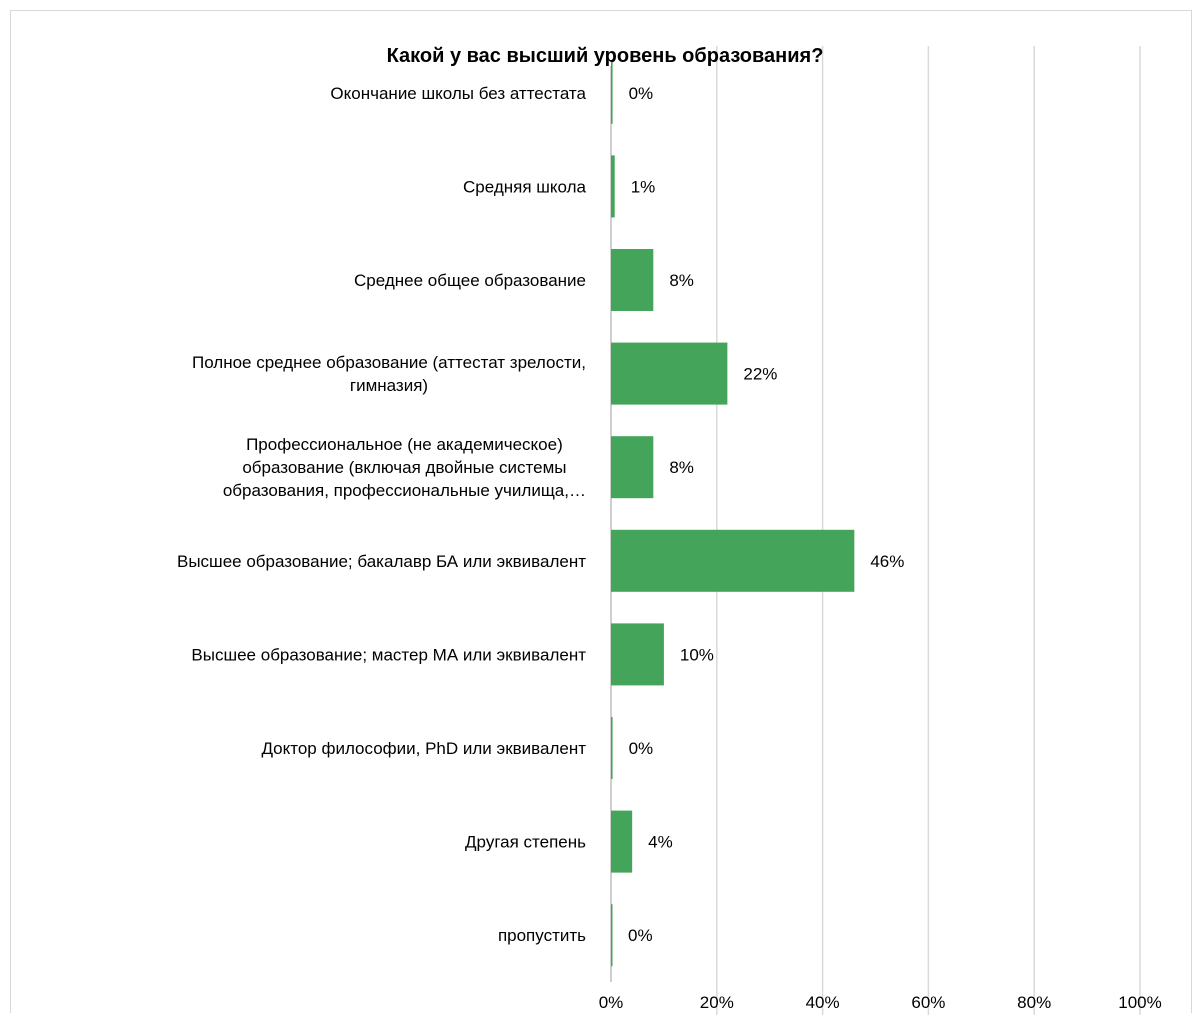 The height and width of the screenshot is (1015, 1194). What do you see at coordinates (697, 654) in the screenshot?
I see `data-label: 10%` at bounding box center [697, 654].